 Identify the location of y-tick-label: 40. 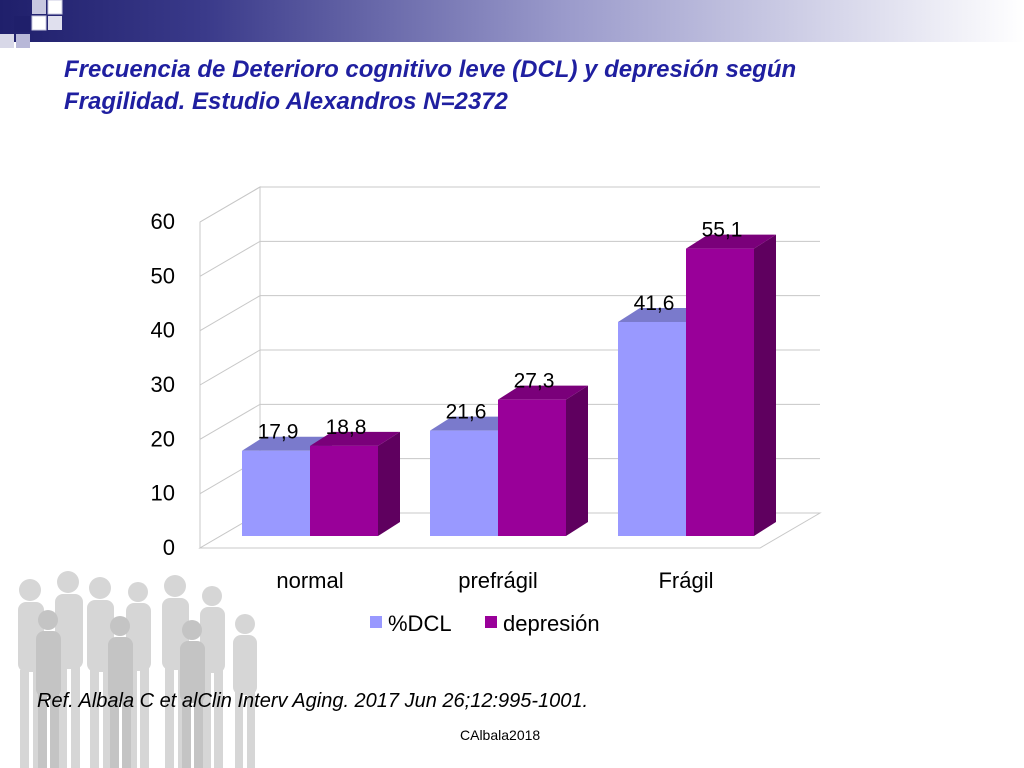
(163, 330).